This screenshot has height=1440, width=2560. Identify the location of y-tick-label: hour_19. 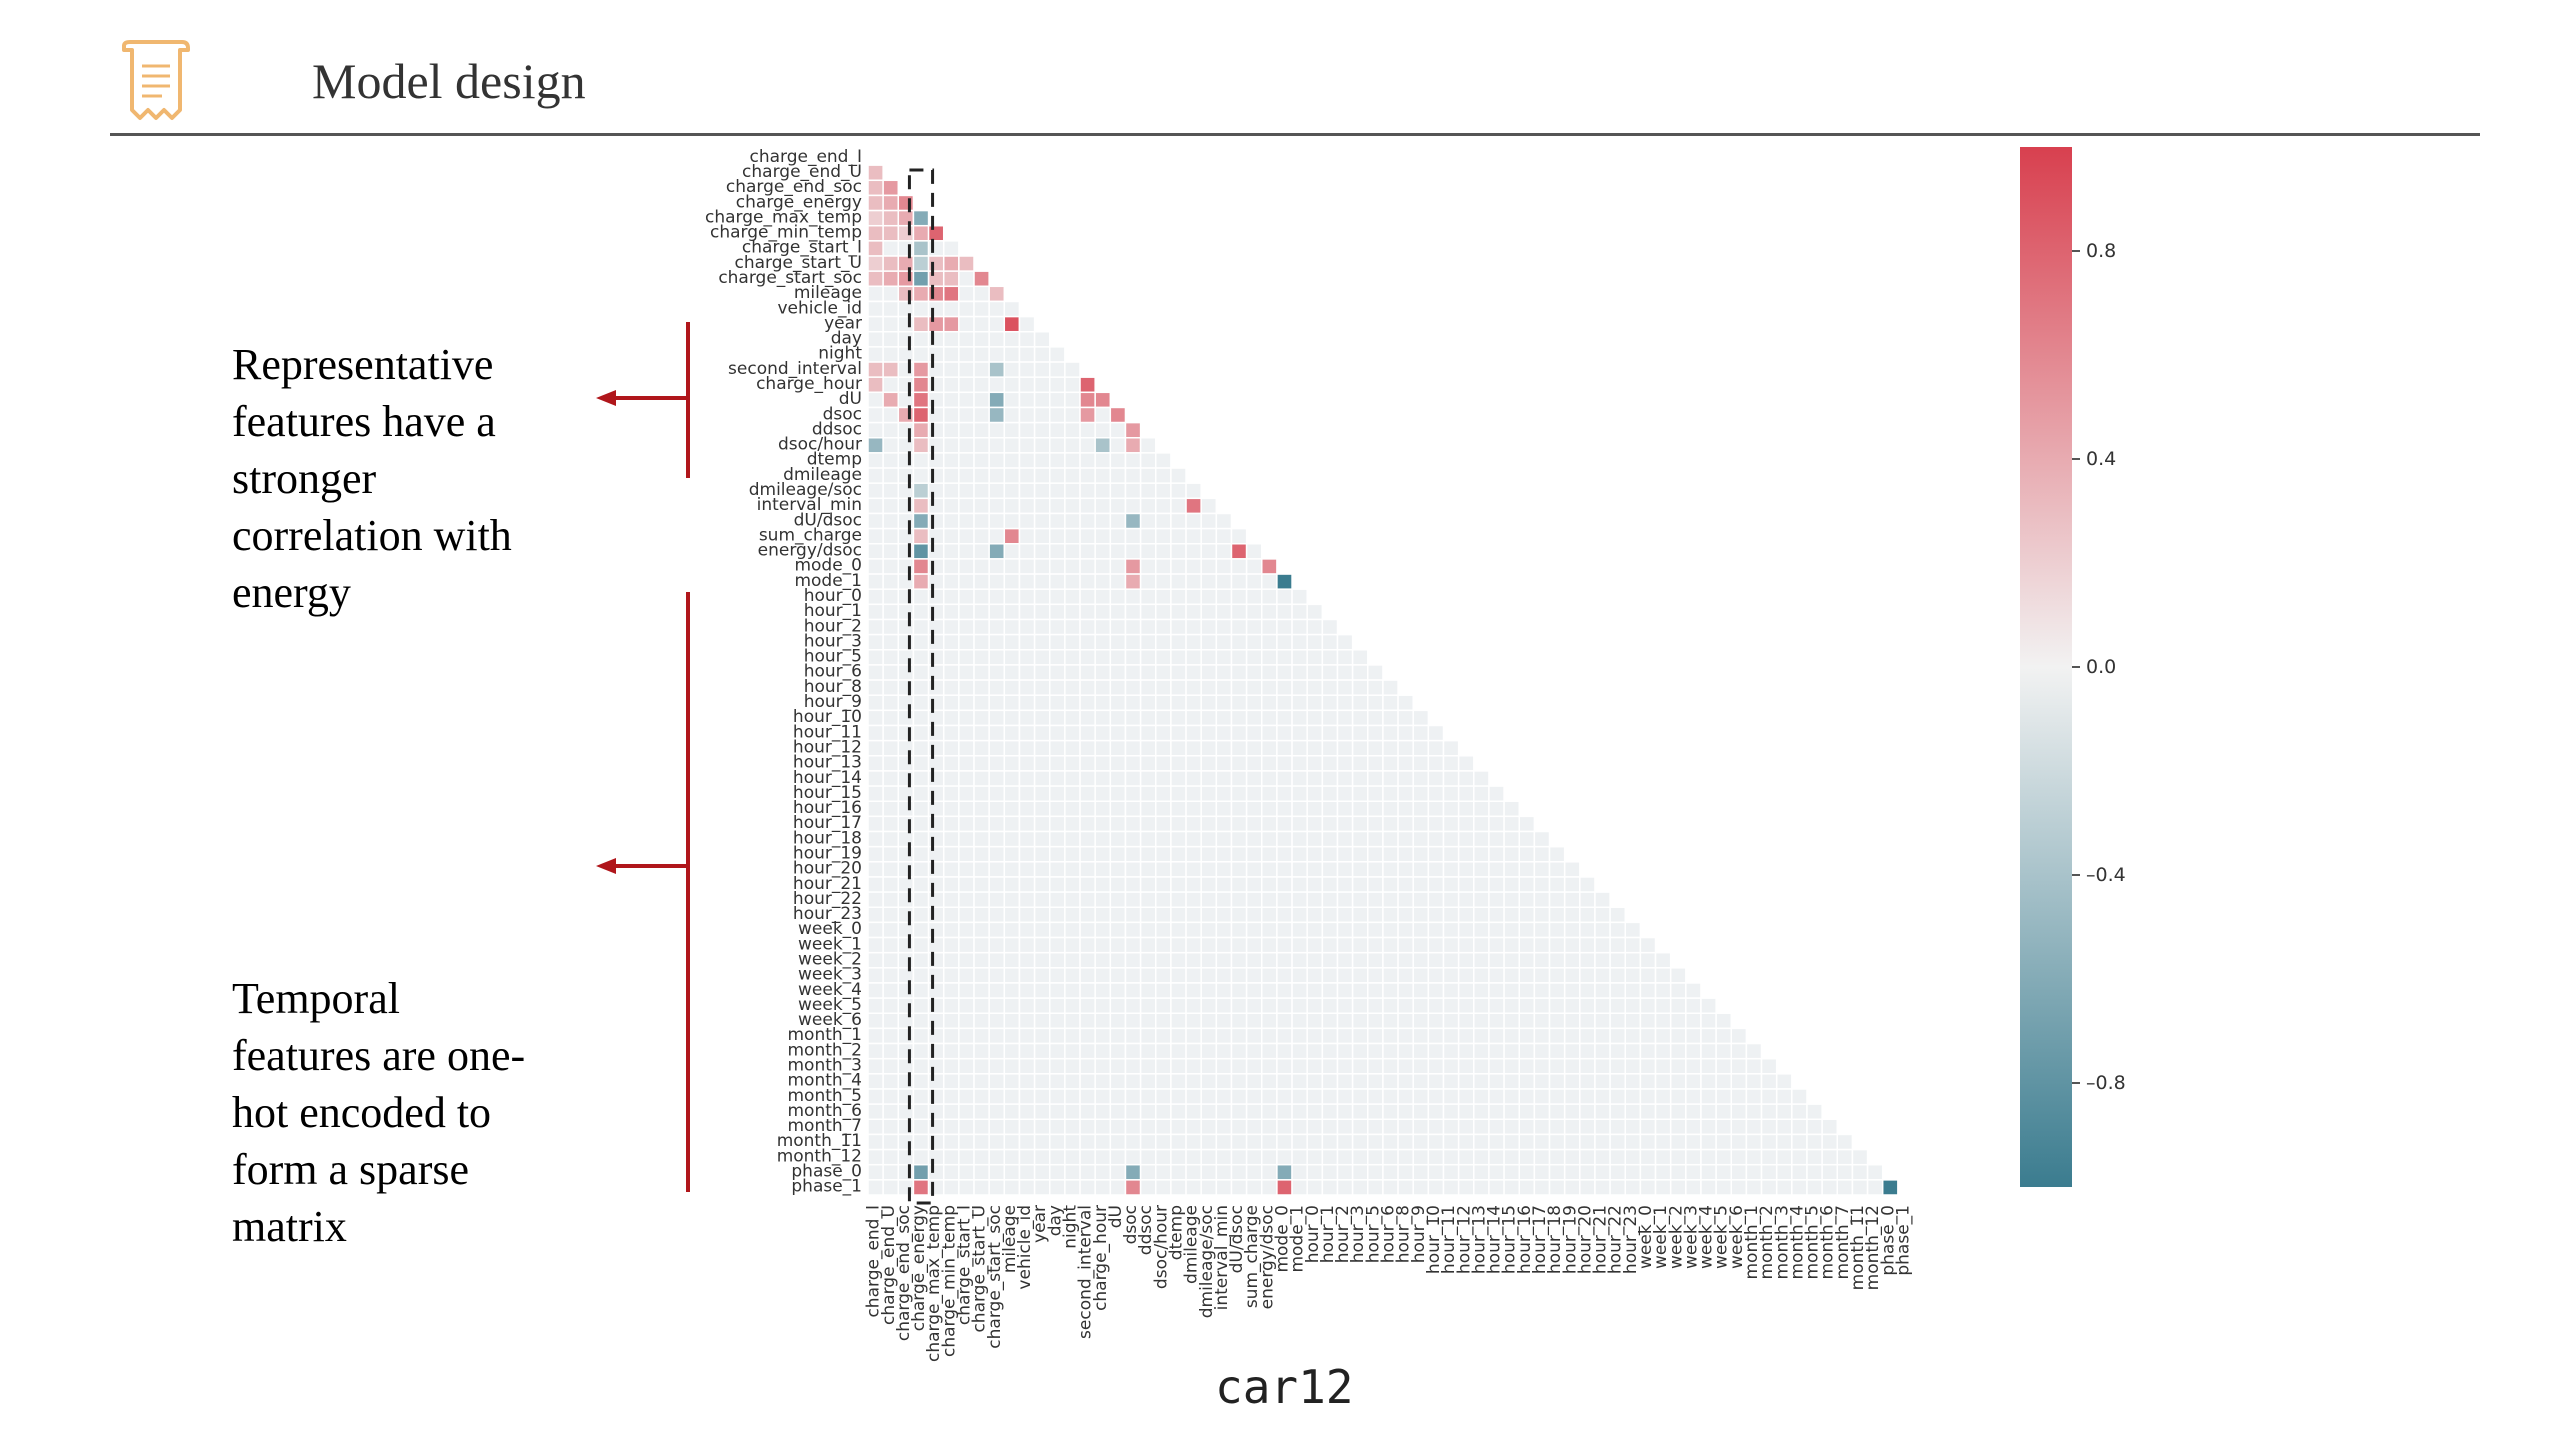
(827, 853).